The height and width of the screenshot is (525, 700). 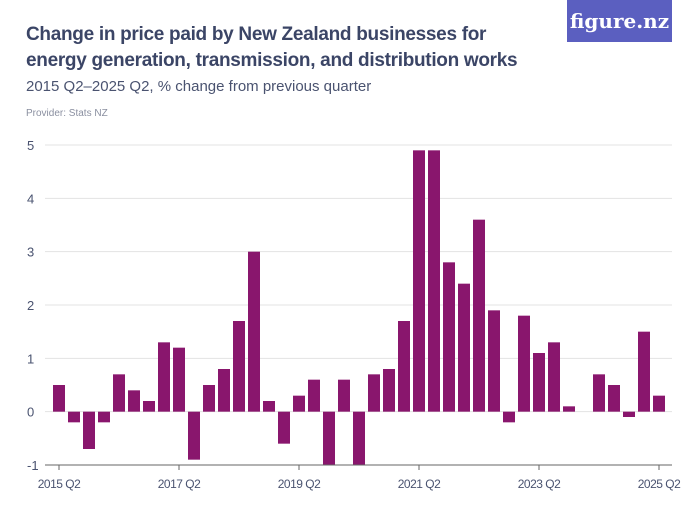 What do you see at coordinates (30, 198) in the screenshot?
I see `y-tick-label: 4` at bounding box center [30, 198].